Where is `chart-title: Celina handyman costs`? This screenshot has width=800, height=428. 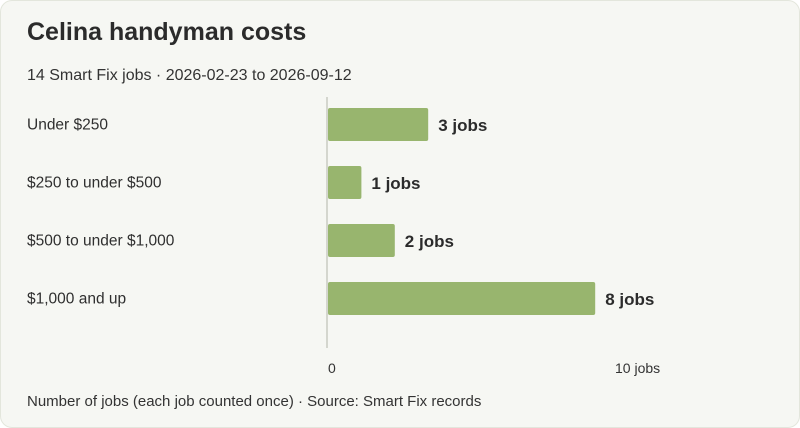 chart-title: Celina handyman costs is located at coordinates (167, 32).